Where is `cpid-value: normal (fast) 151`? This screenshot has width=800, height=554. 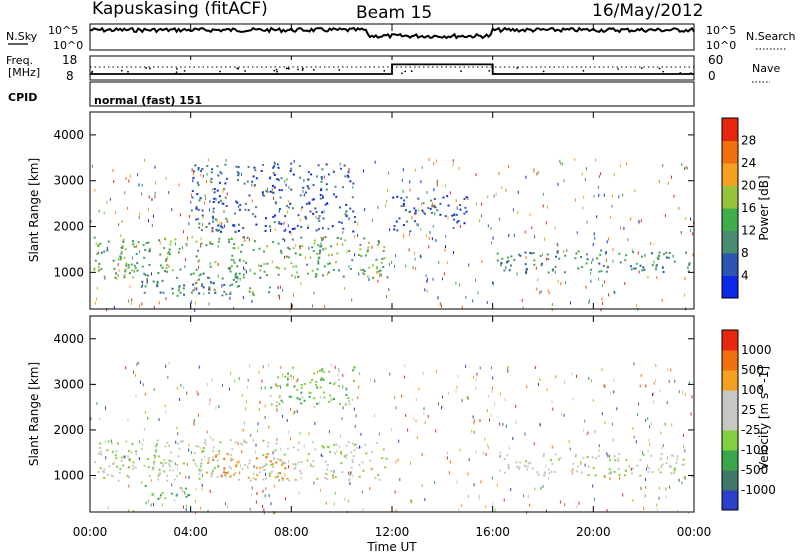 cpid-value: normal (fast) 151 is located at coordinates (148, 100).